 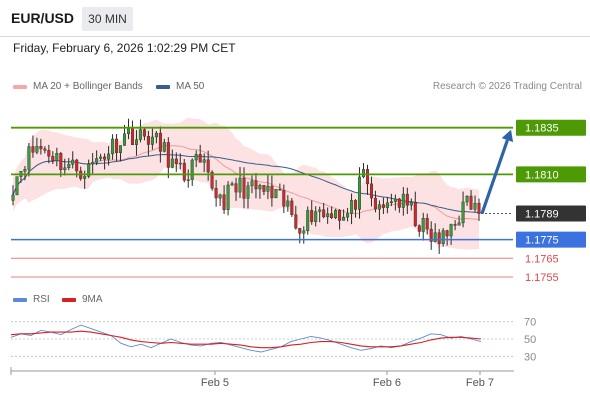 What do you see at coordinates (31, 299) in the screenshot?
I see `legend-rsi: RSI` at bounding box center [31, 299].